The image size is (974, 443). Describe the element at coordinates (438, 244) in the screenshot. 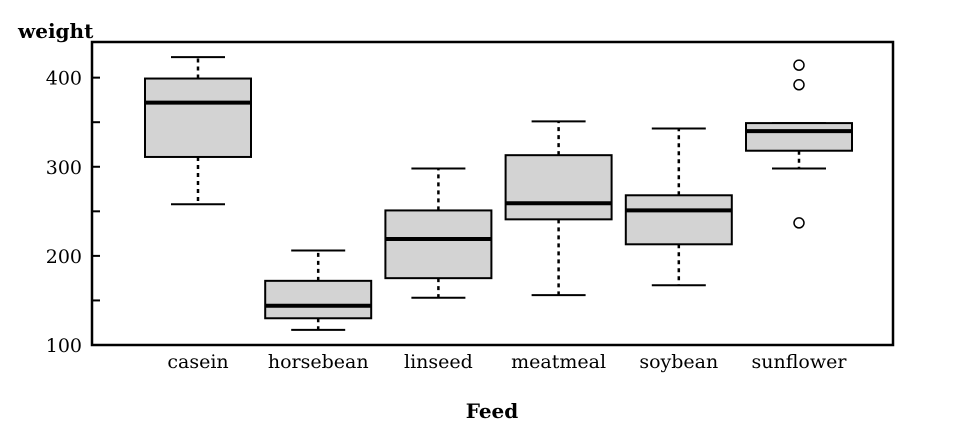

I see `box-linseed` at that location.